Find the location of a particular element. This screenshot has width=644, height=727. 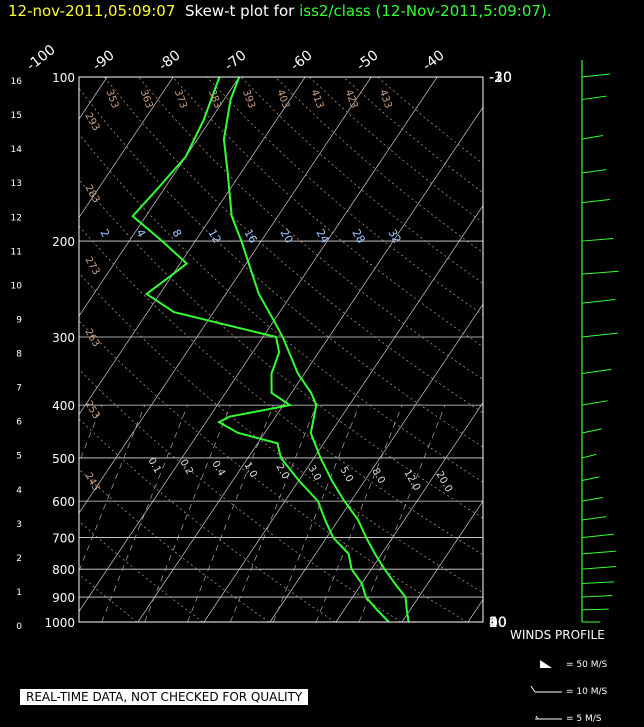

height-label-0: 0 is located at coordinates (19, 627).